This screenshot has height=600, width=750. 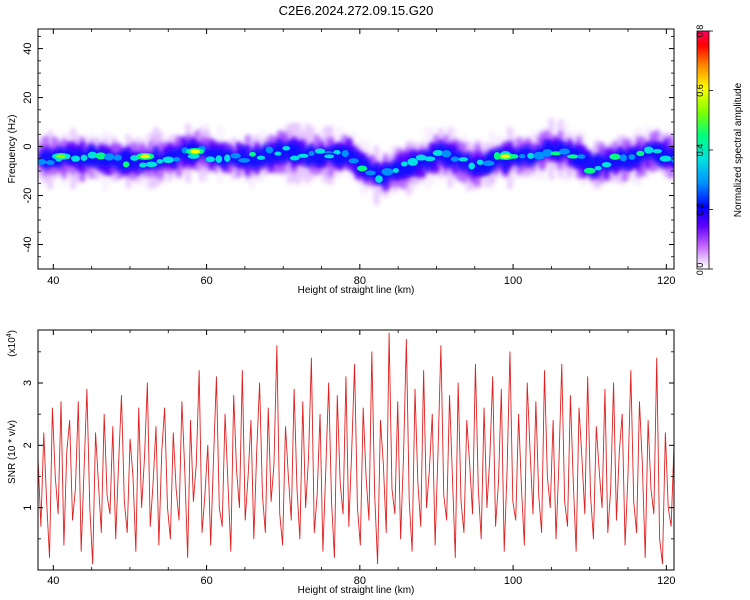 I want to click on colorbar-label: Normalized spectral amplitude, so click(x=738, y=149).